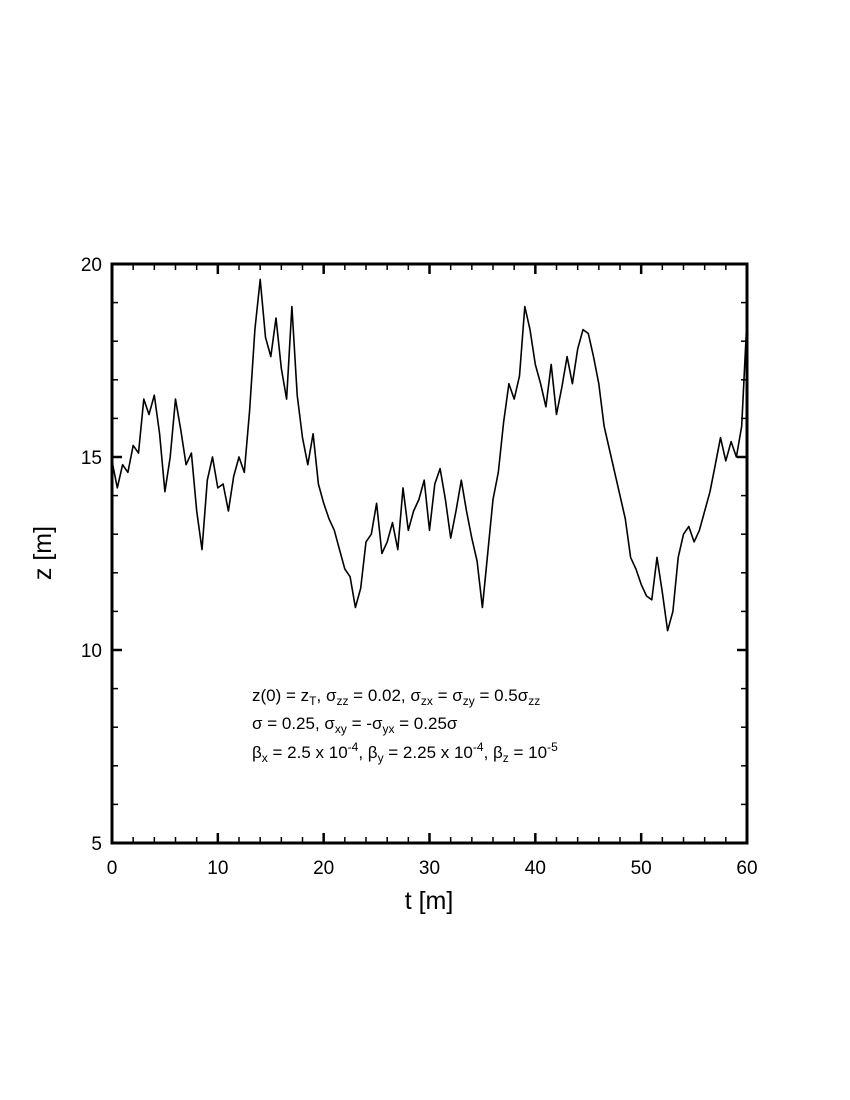 Image resolution: width=850 pixels, height=1100 pixels. Describe the element at coordinates (43, 553) in the screenshot. I see `y-axis-title: z [m]` at that location.